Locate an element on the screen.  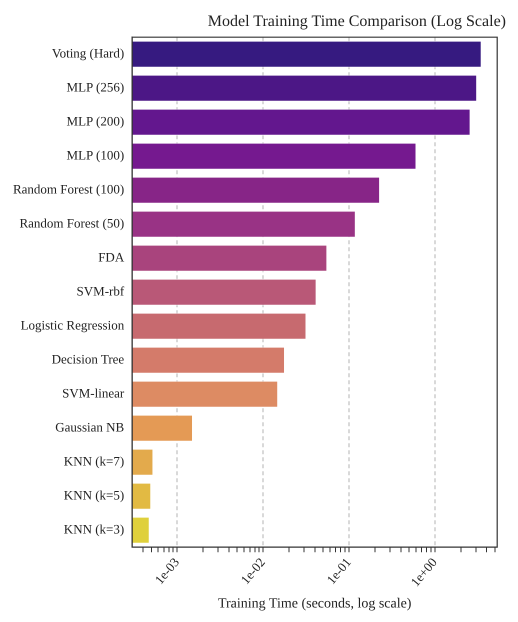
y-tick-label: SVM-linear is located at coordinates (93, 393).